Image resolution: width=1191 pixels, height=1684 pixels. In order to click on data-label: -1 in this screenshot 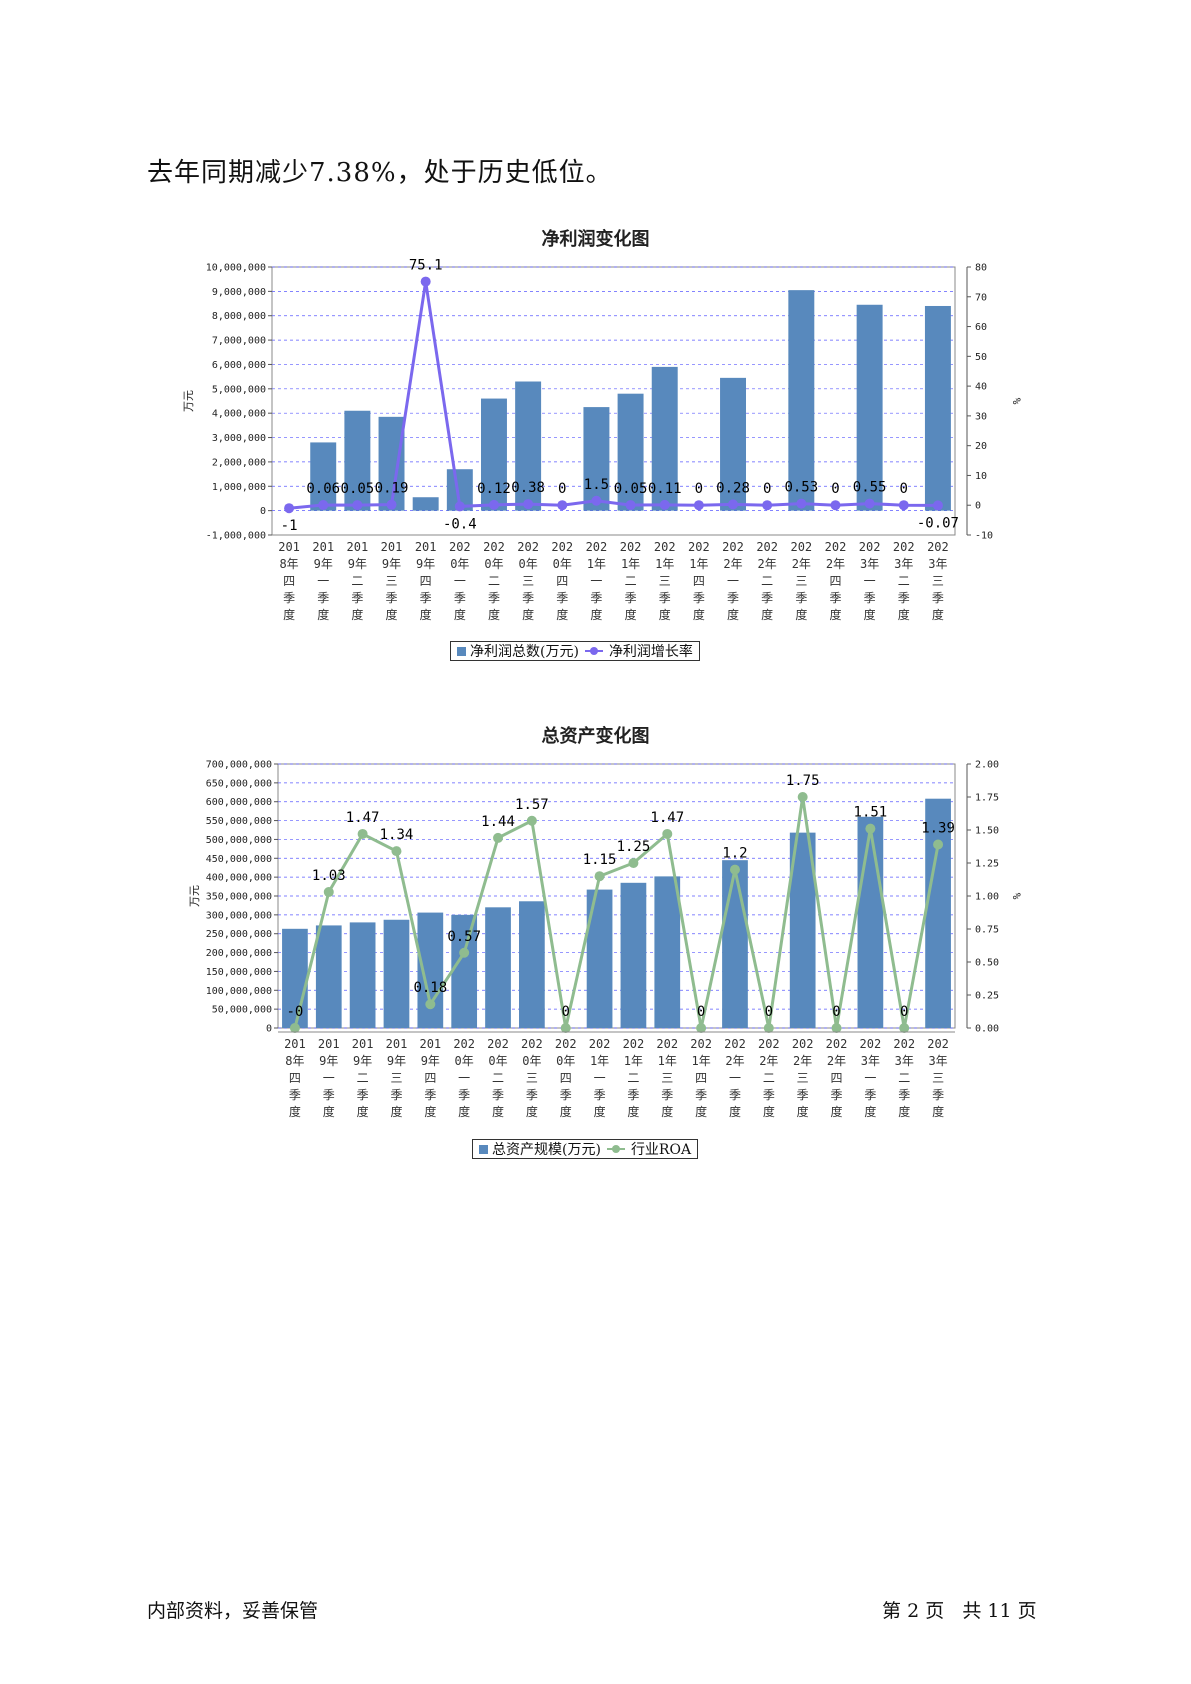, I will do `click(289, 526)`.